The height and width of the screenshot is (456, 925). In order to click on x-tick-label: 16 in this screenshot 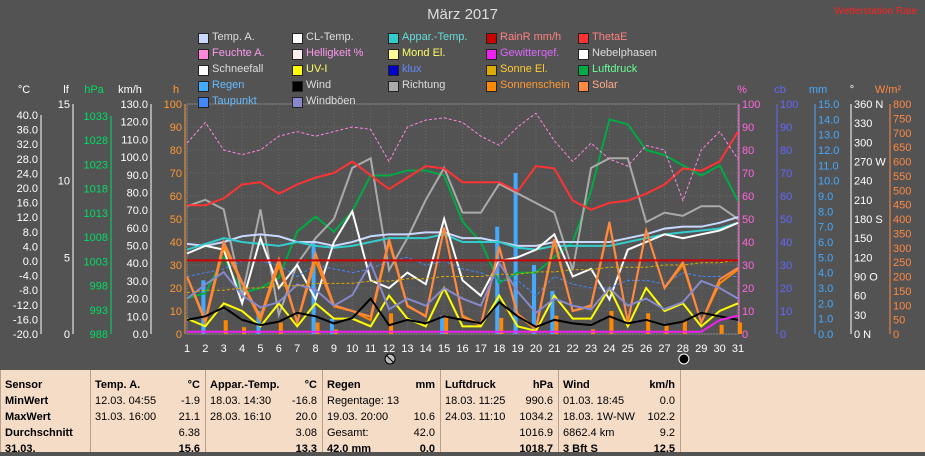, I will do `click(462, 349)`.